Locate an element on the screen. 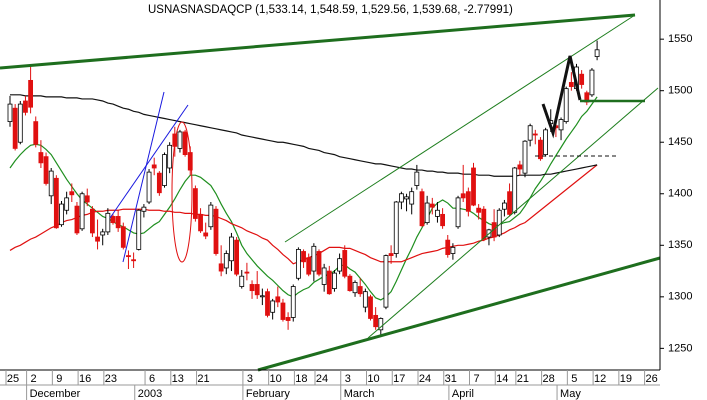 This screenshot has width=707, height=400. month-label: February is located at coordinates (268, 394).